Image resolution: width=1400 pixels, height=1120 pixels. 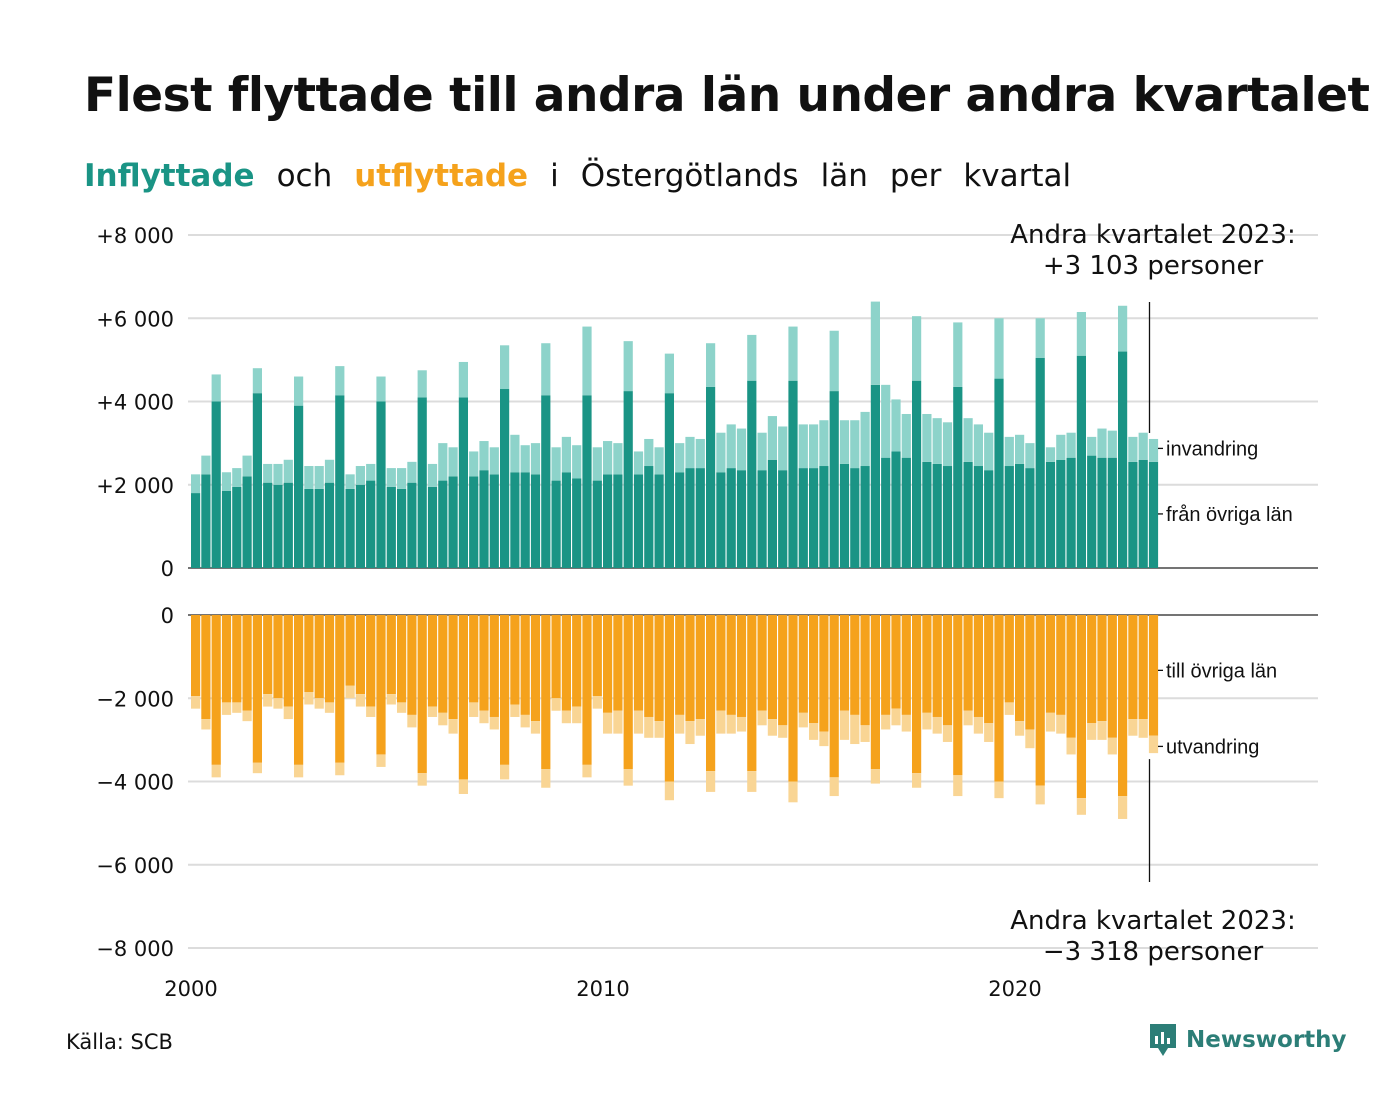 What do you see at coordinates (169, 176) in the screenshot?
I see `subtitle-inflyttade: Inflyttade` at bounding box center [169, 176].